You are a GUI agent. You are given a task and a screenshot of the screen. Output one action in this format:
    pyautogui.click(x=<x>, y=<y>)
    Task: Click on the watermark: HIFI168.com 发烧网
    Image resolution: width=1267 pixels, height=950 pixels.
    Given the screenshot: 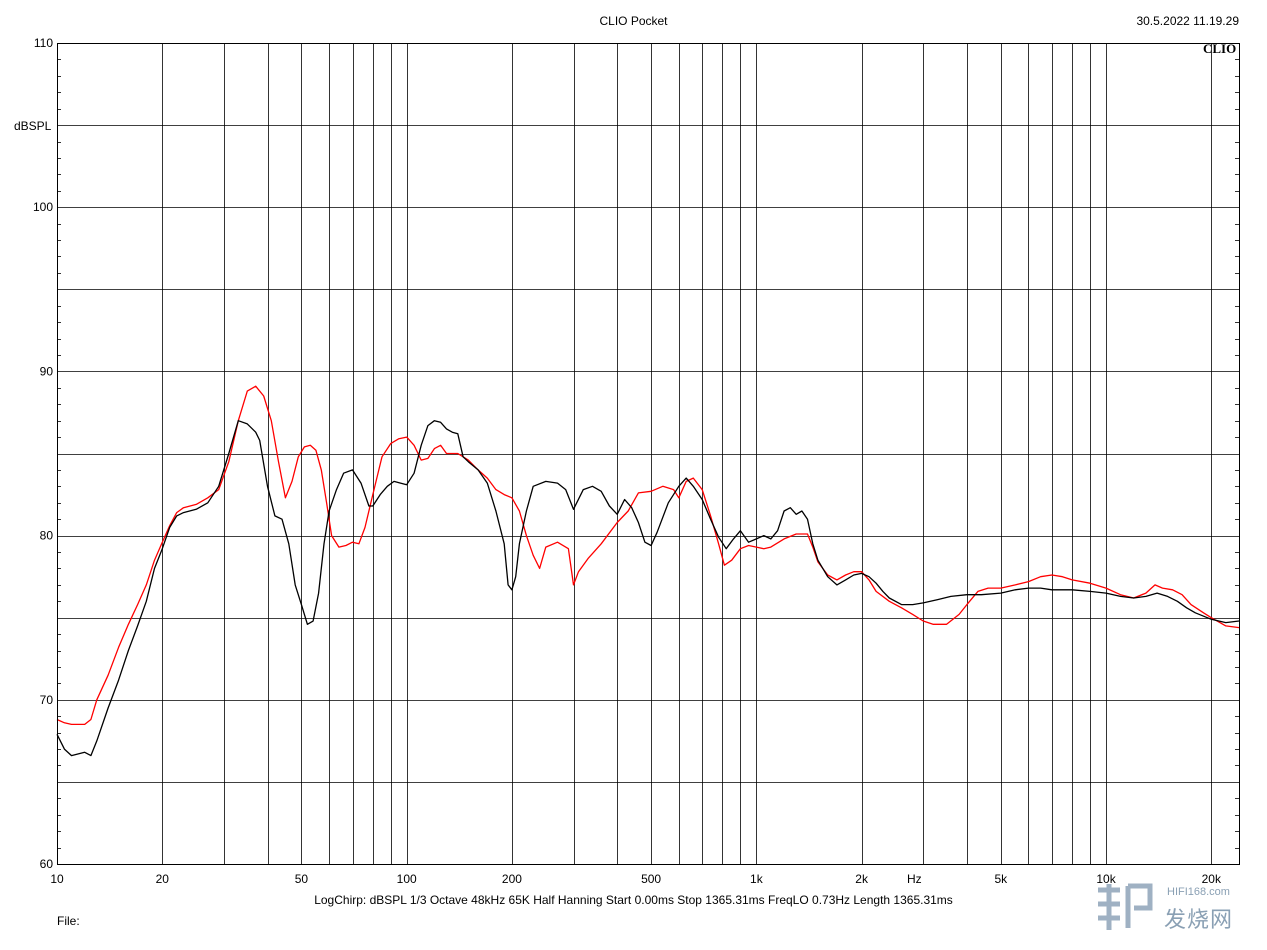 What is the action you would take?
    pyautogui.click(x=1175, y=908)
    